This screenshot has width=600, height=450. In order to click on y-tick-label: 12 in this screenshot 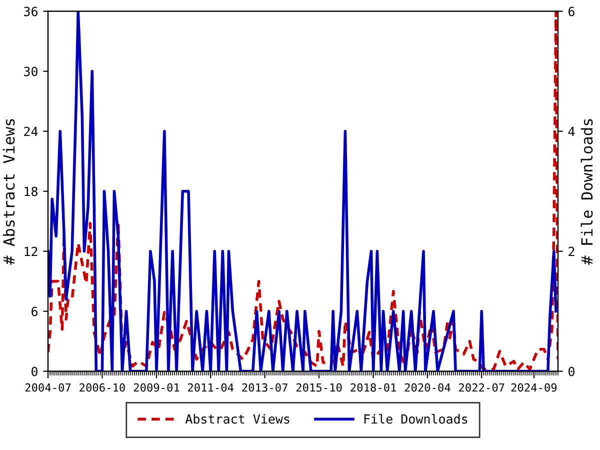, I will do `click(31, 251)`.